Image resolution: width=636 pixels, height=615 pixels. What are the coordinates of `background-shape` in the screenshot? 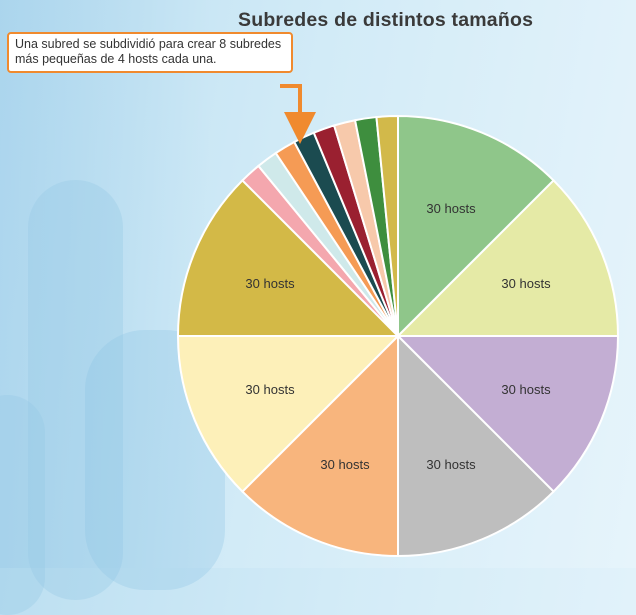 It's located at (75, 390).